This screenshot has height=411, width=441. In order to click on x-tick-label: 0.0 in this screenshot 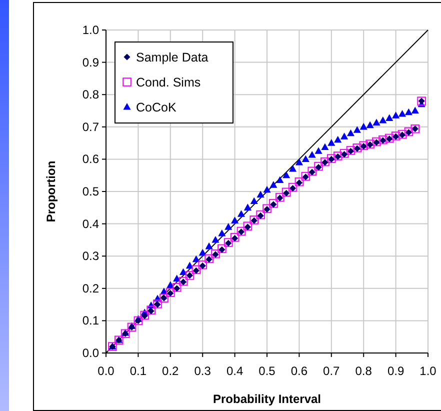, I will do `click(106, 371)`.